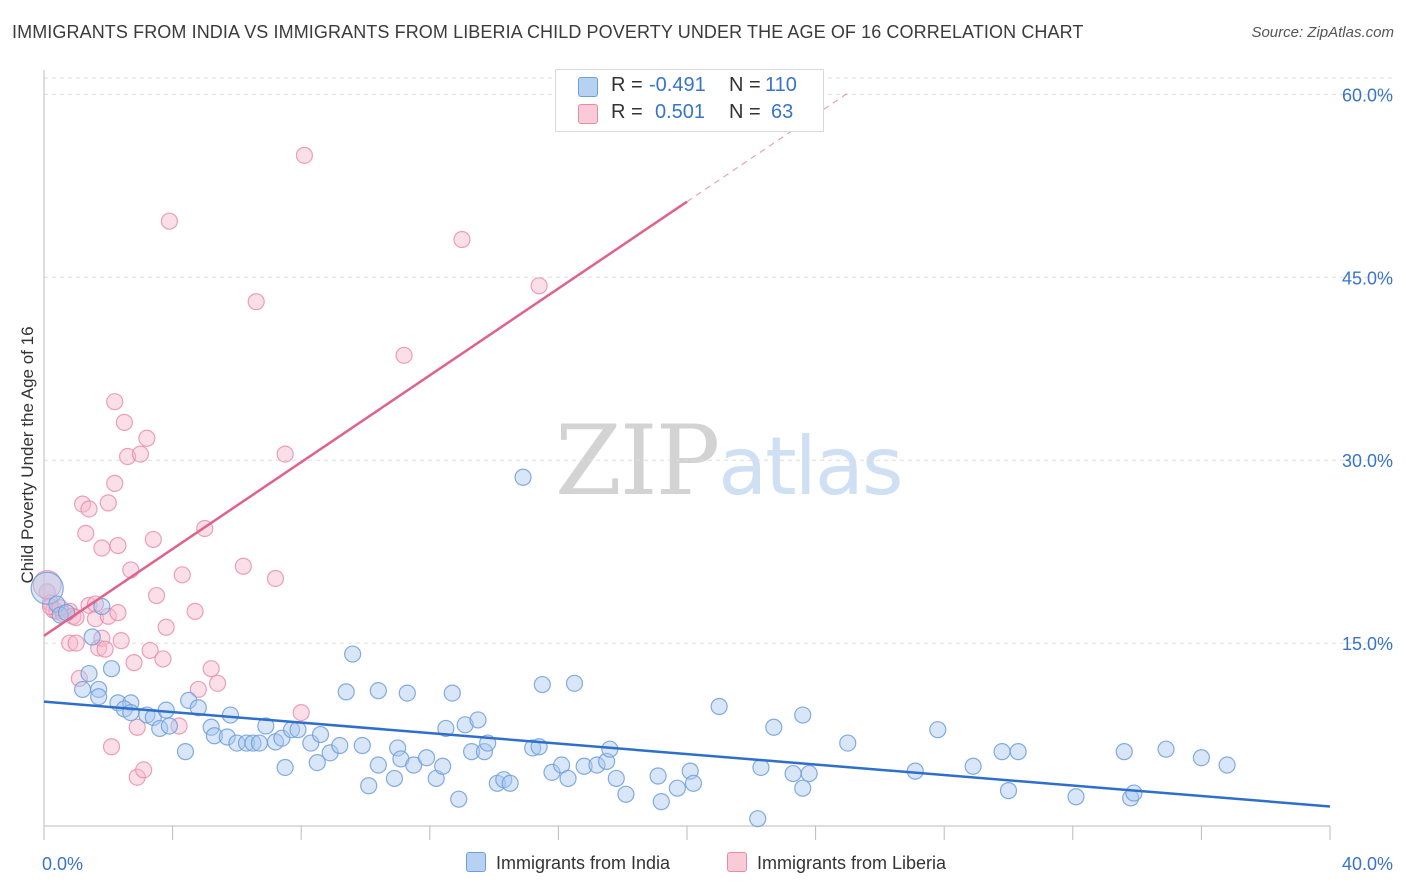 The width and height of the screenshot is (1406, 892). Describe the element at coordinates (782, 112) in the screenshot. I see `legend-n-value: 63` at that location.